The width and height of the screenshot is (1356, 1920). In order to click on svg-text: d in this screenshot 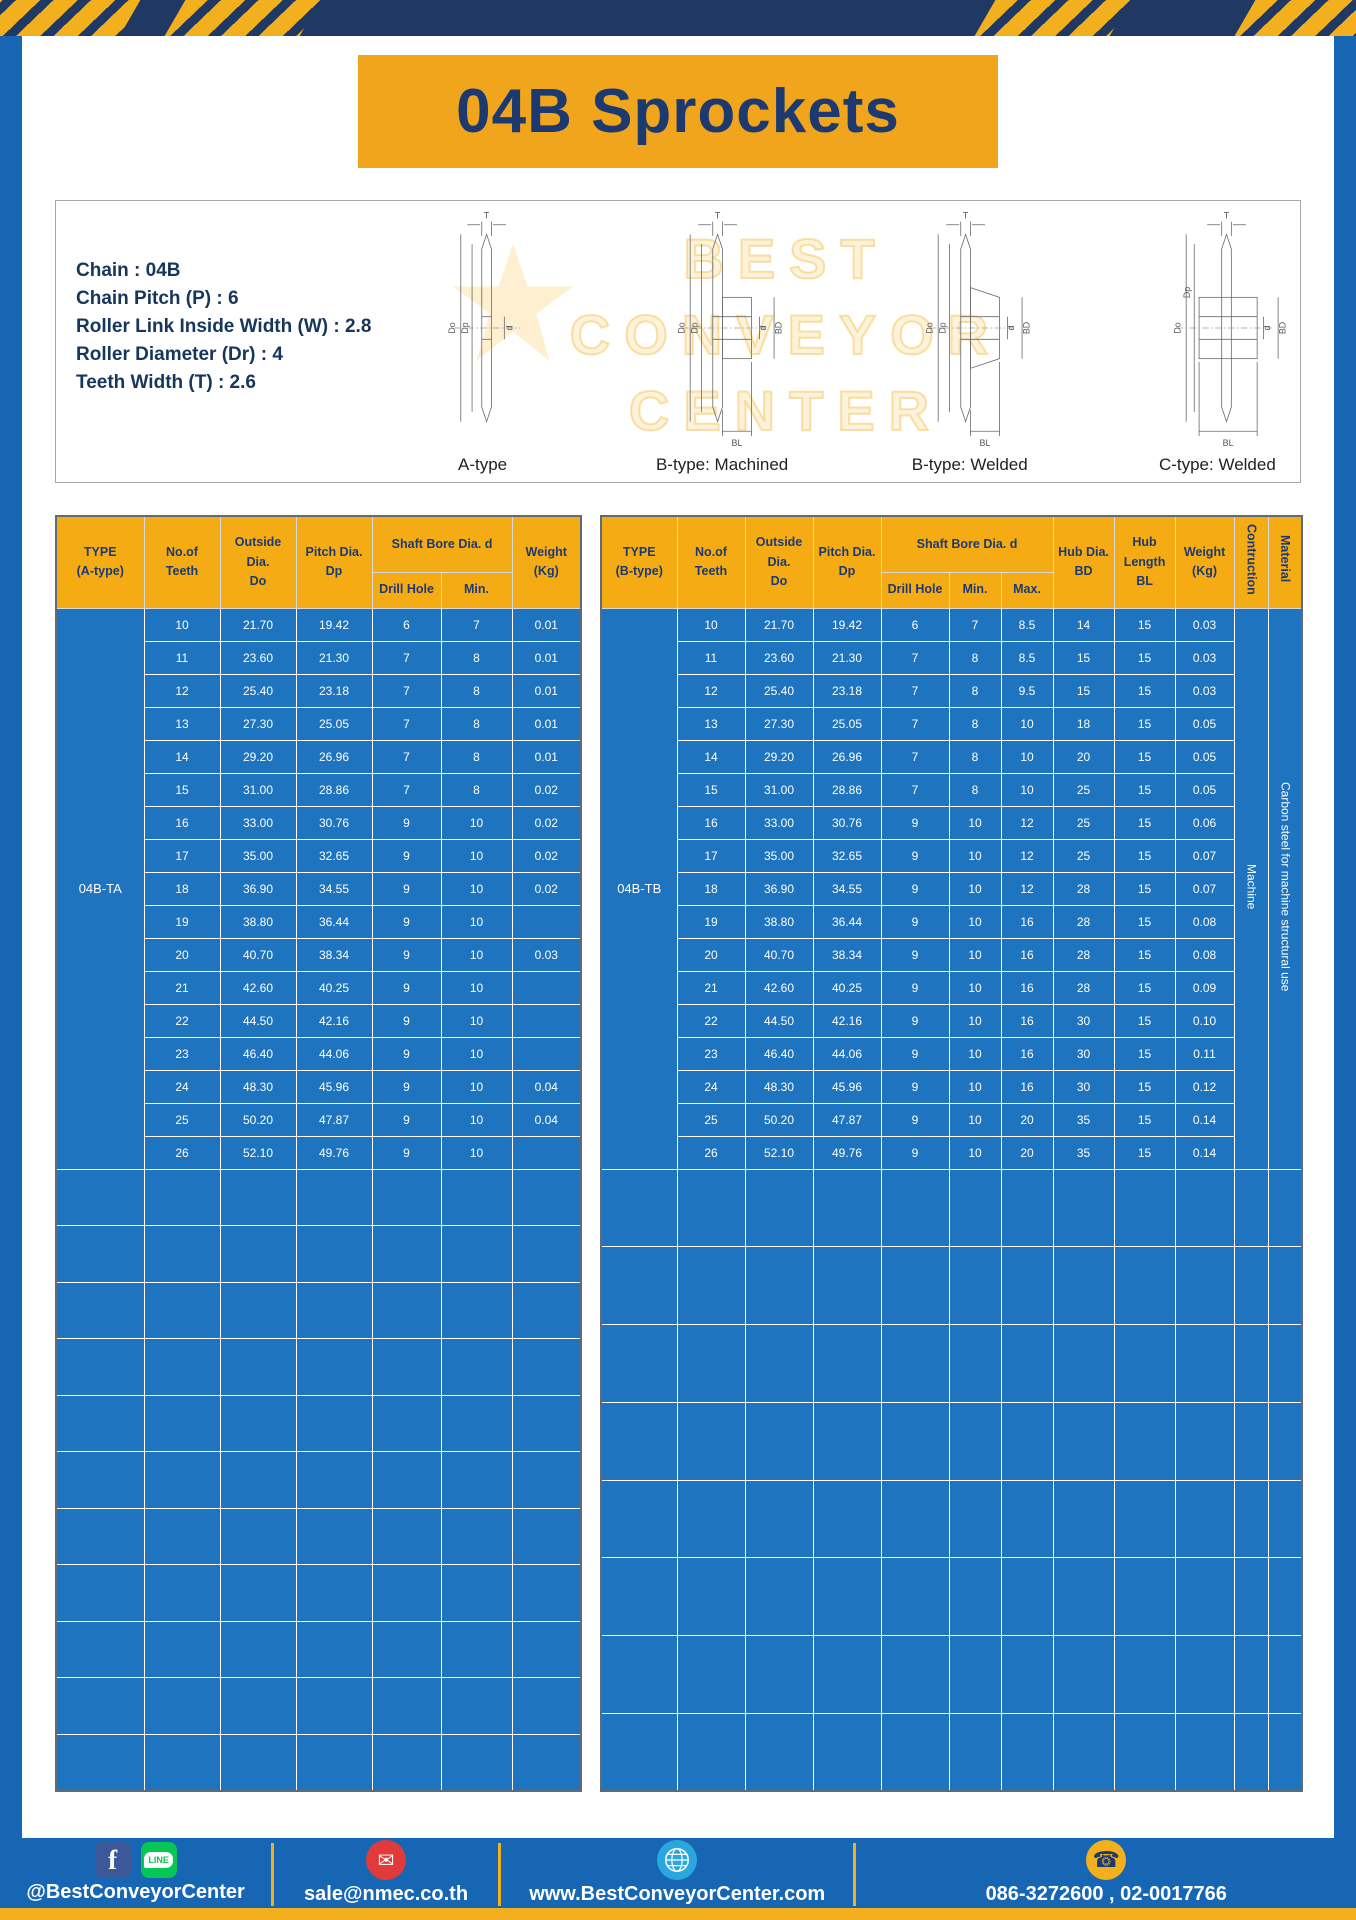, I will do `click(1267, 327)`.